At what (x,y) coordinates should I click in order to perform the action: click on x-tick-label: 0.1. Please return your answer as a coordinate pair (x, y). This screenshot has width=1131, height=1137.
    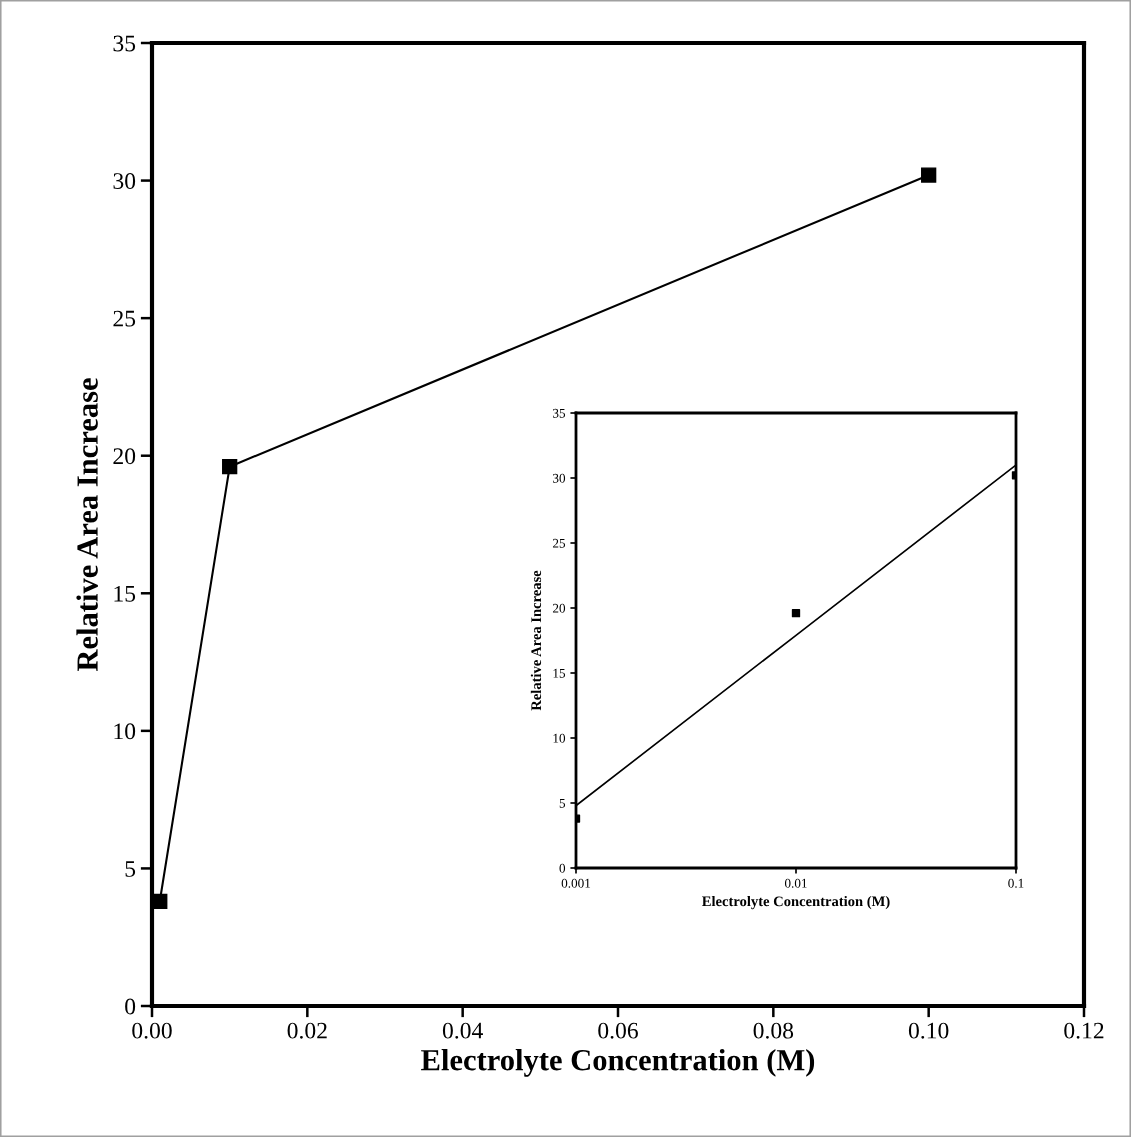
    Looking at the image, I should click on (1016, 883).